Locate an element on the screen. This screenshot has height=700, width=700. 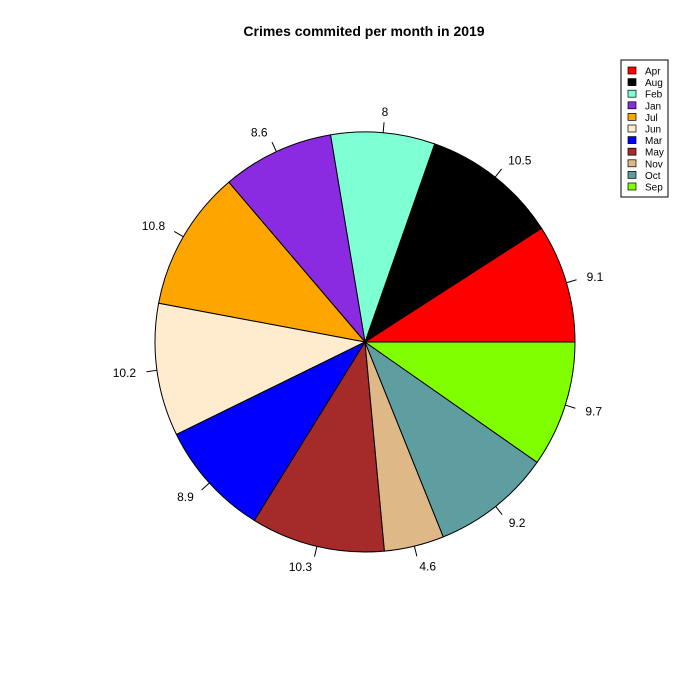
pie-slice-mar is located at coordinates (271, 431).